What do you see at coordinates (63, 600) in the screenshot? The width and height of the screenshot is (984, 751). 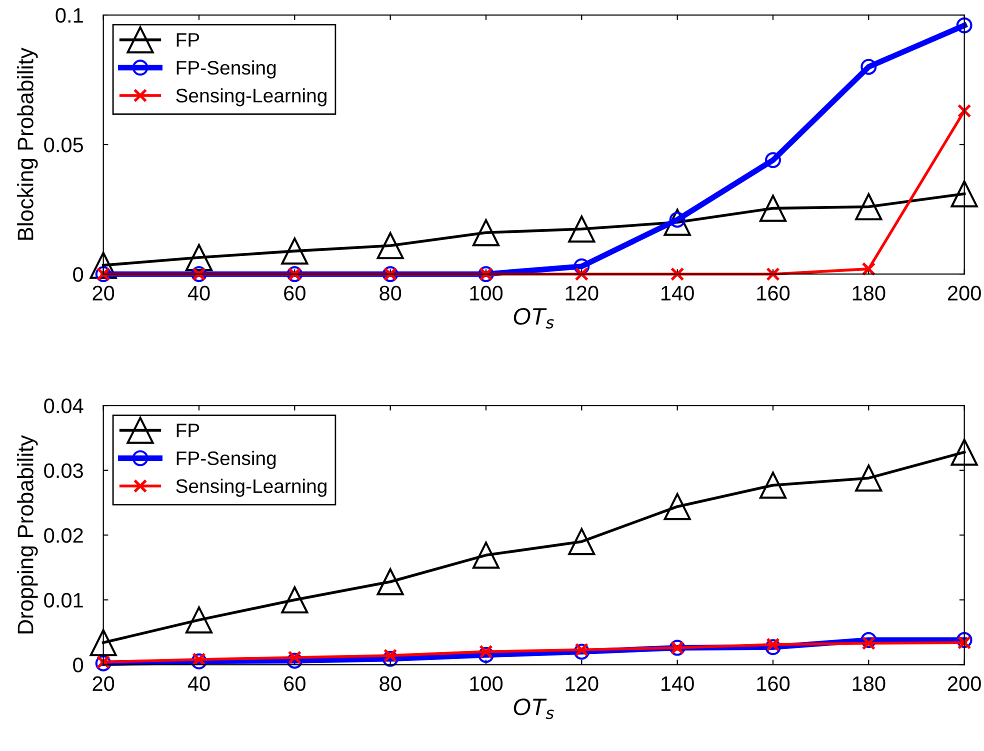 I see `y-tick-label: 0.01` at bounding box center [63, 600].